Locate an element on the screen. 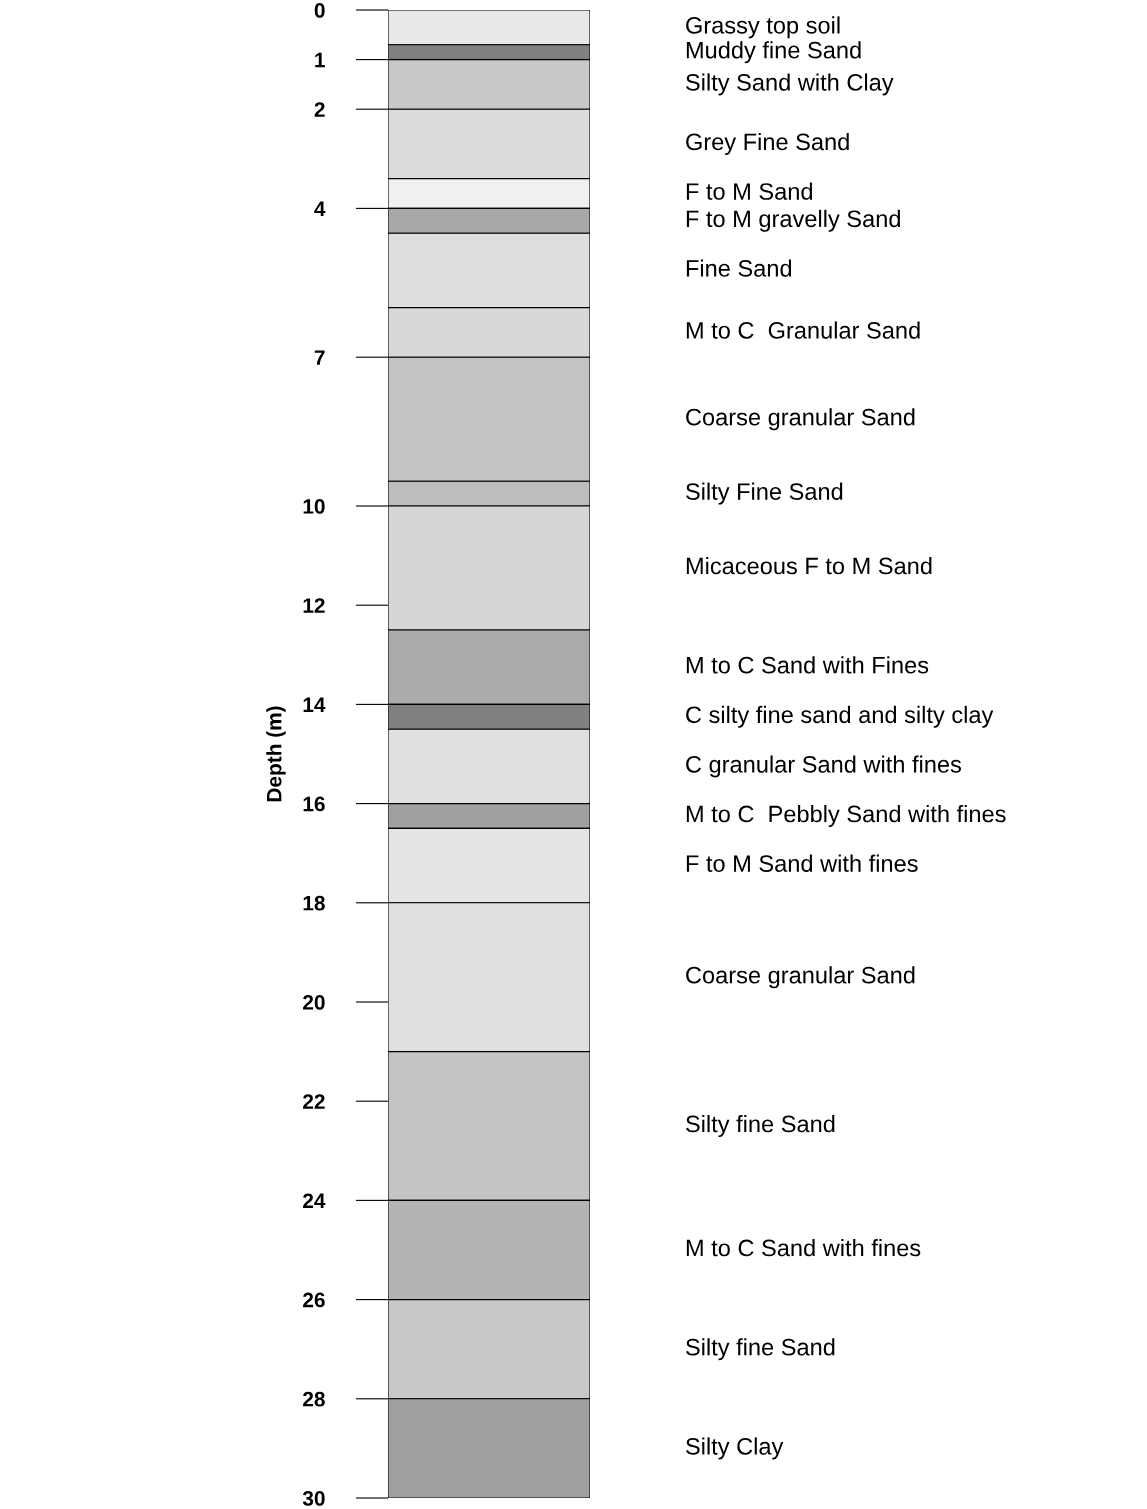 Image resolution: width=1147 pixels, height=1509 pixels. text: M to C Sand with fines is located at coordinates (803, 1247).